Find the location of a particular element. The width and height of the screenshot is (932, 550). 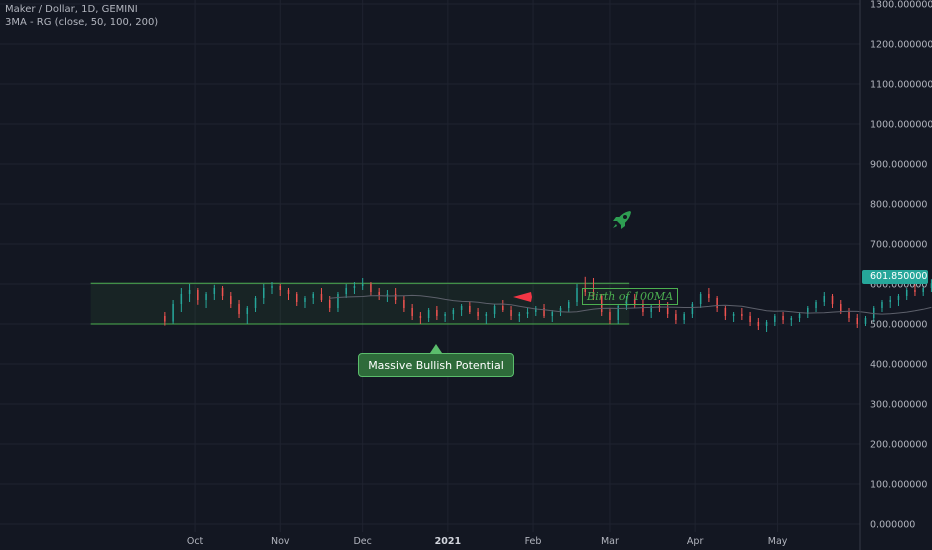

time-tick-label: Feb is located at coordinates (533, 541).